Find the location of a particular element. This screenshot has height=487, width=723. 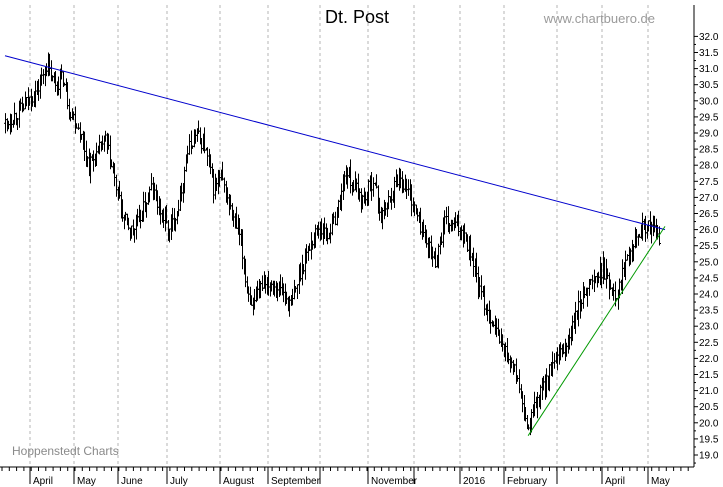

chart-title: Dt. Post is located at coordinates (357, 17).